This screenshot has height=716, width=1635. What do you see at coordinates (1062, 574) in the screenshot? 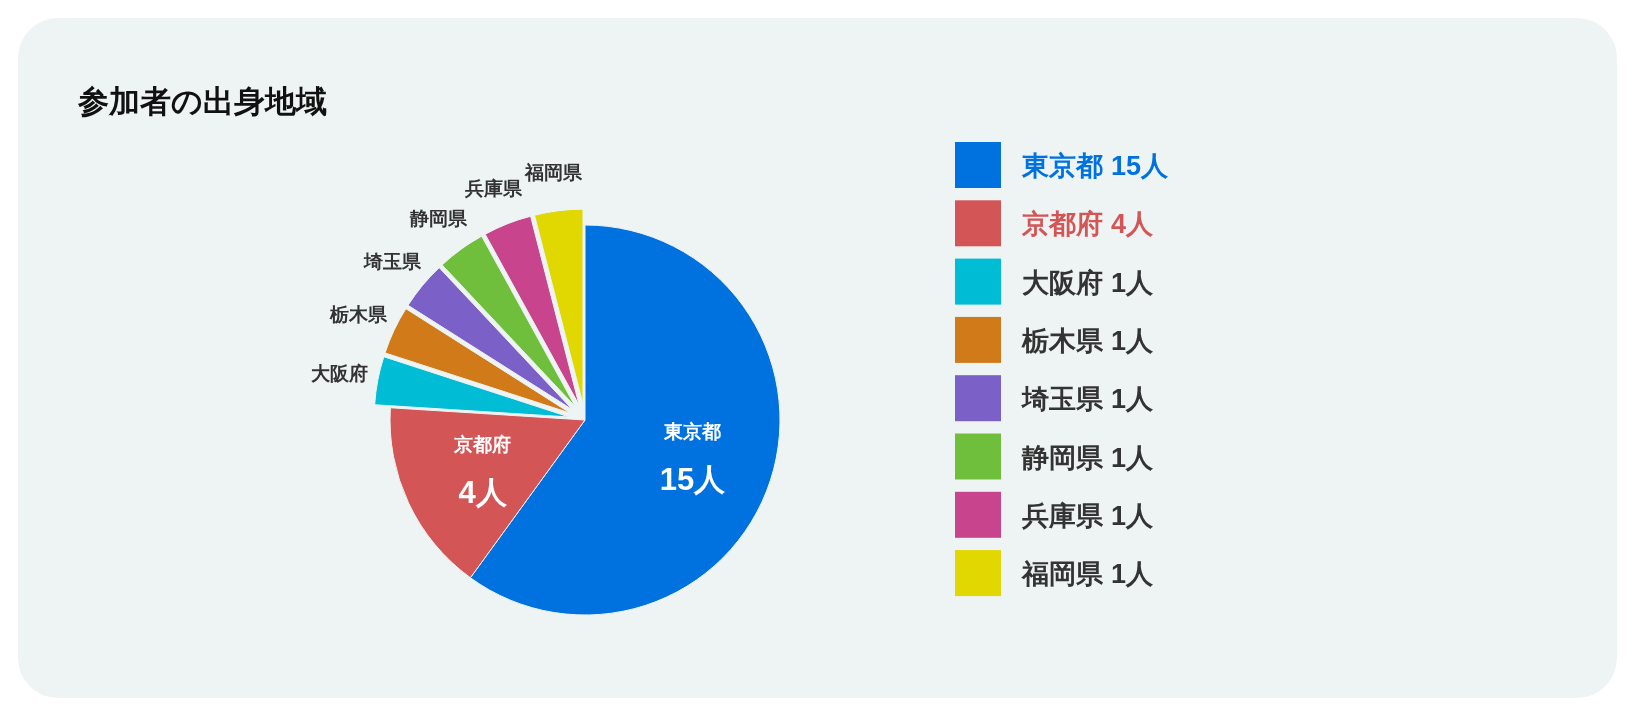
I see `legend-label: 福岡県` at bounding box center [1062, 574].